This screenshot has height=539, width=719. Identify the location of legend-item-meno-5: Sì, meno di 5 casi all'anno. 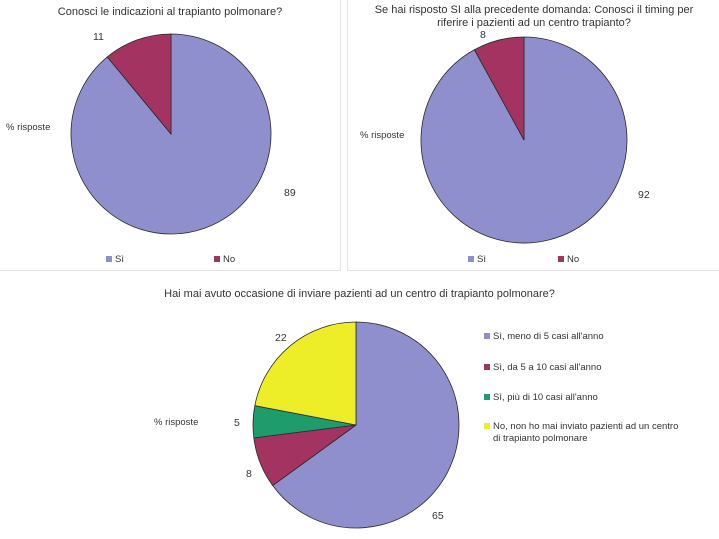
(584, 337).